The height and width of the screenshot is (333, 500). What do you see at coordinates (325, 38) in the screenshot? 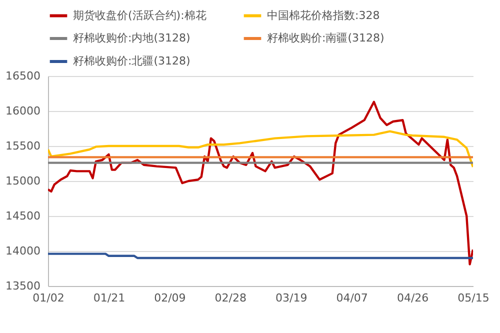
I see `legend-label: 籽棉收购价:南疆(3128)` at bounding box center [325, 38].